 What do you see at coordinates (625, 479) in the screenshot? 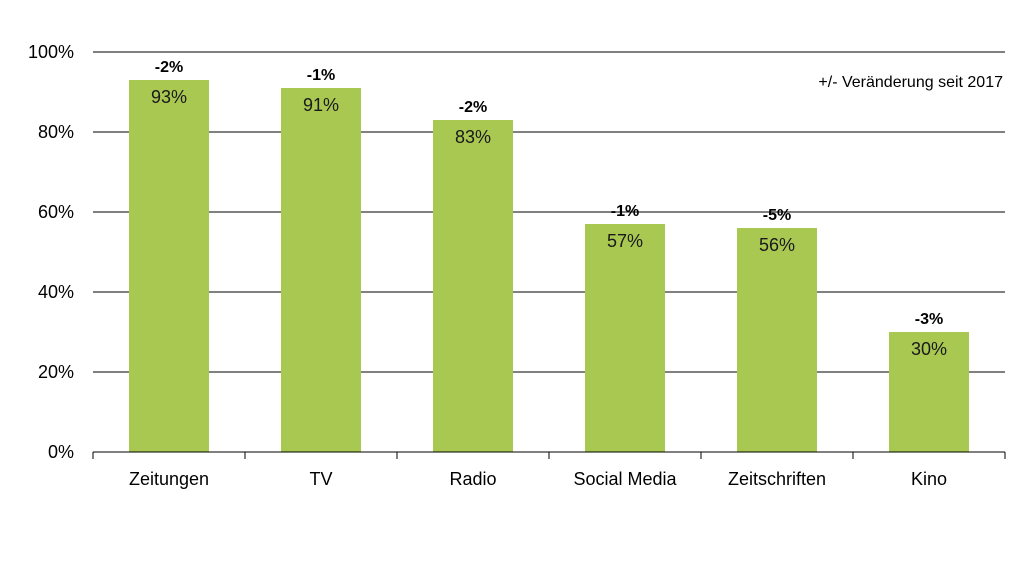
I see `x-tick-label: Social Media` at bounding box center [625, 479].